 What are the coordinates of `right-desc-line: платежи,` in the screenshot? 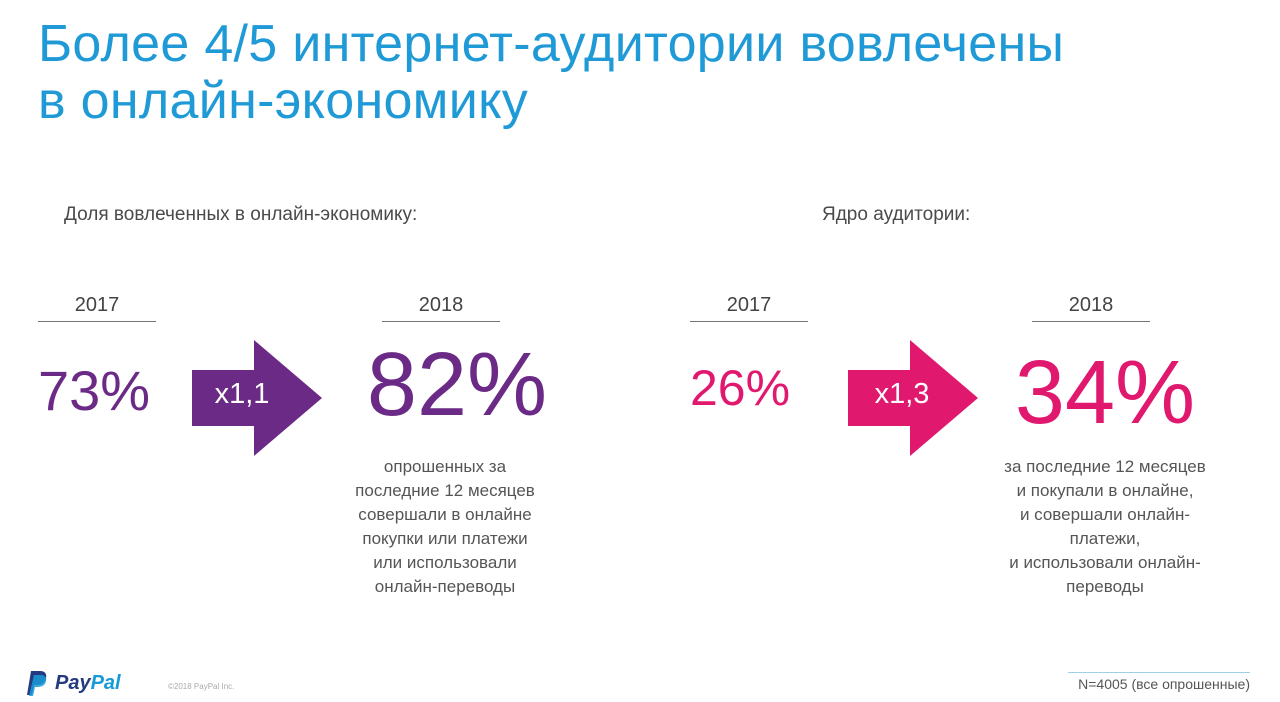 It's located at (1105, 538).